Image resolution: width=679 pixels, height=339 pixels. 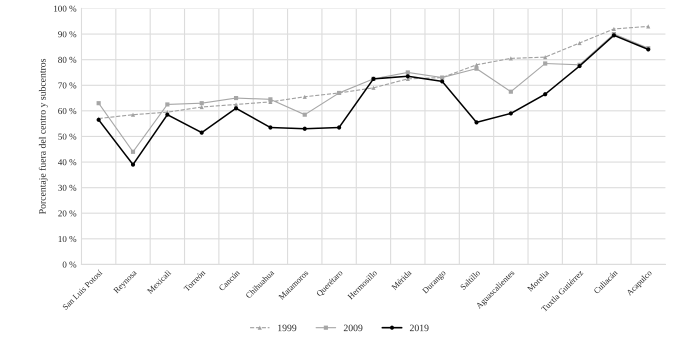 I want to click on y-tick-label: 50 %, so click(x=67, y=137).